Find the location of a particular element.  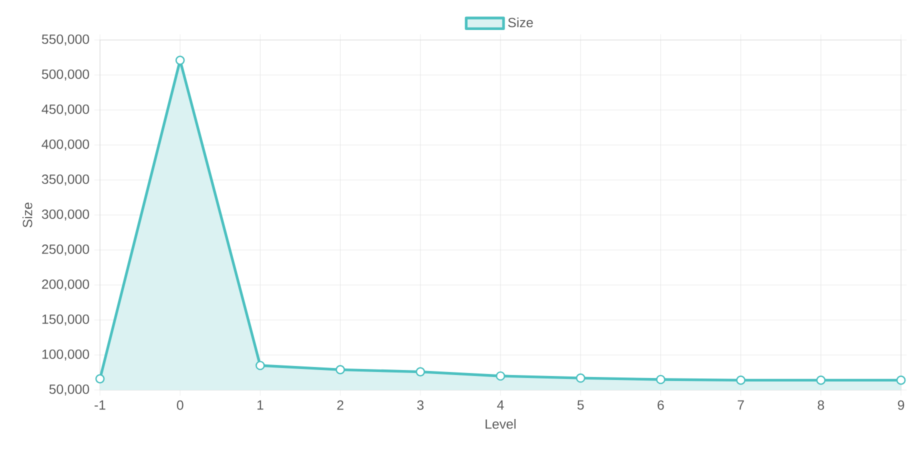

y-tick-label: 450,000 is located at coordinates (66, 110).